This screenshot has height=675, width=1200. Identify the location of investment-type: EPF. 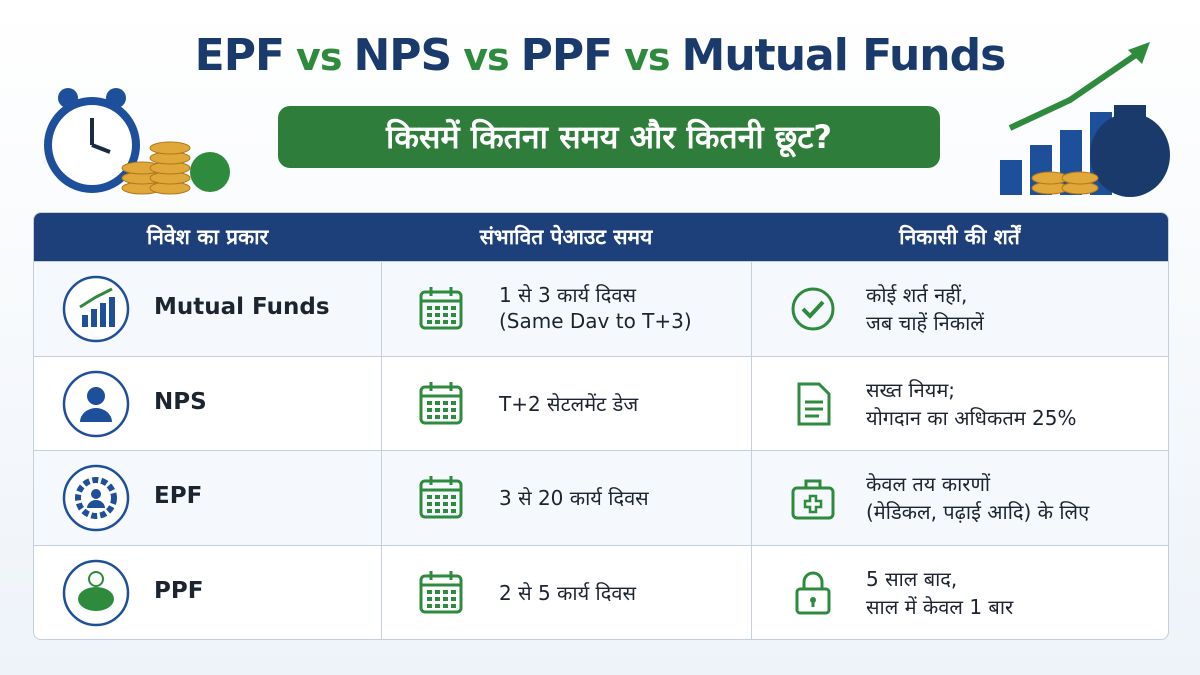
(178, 496).